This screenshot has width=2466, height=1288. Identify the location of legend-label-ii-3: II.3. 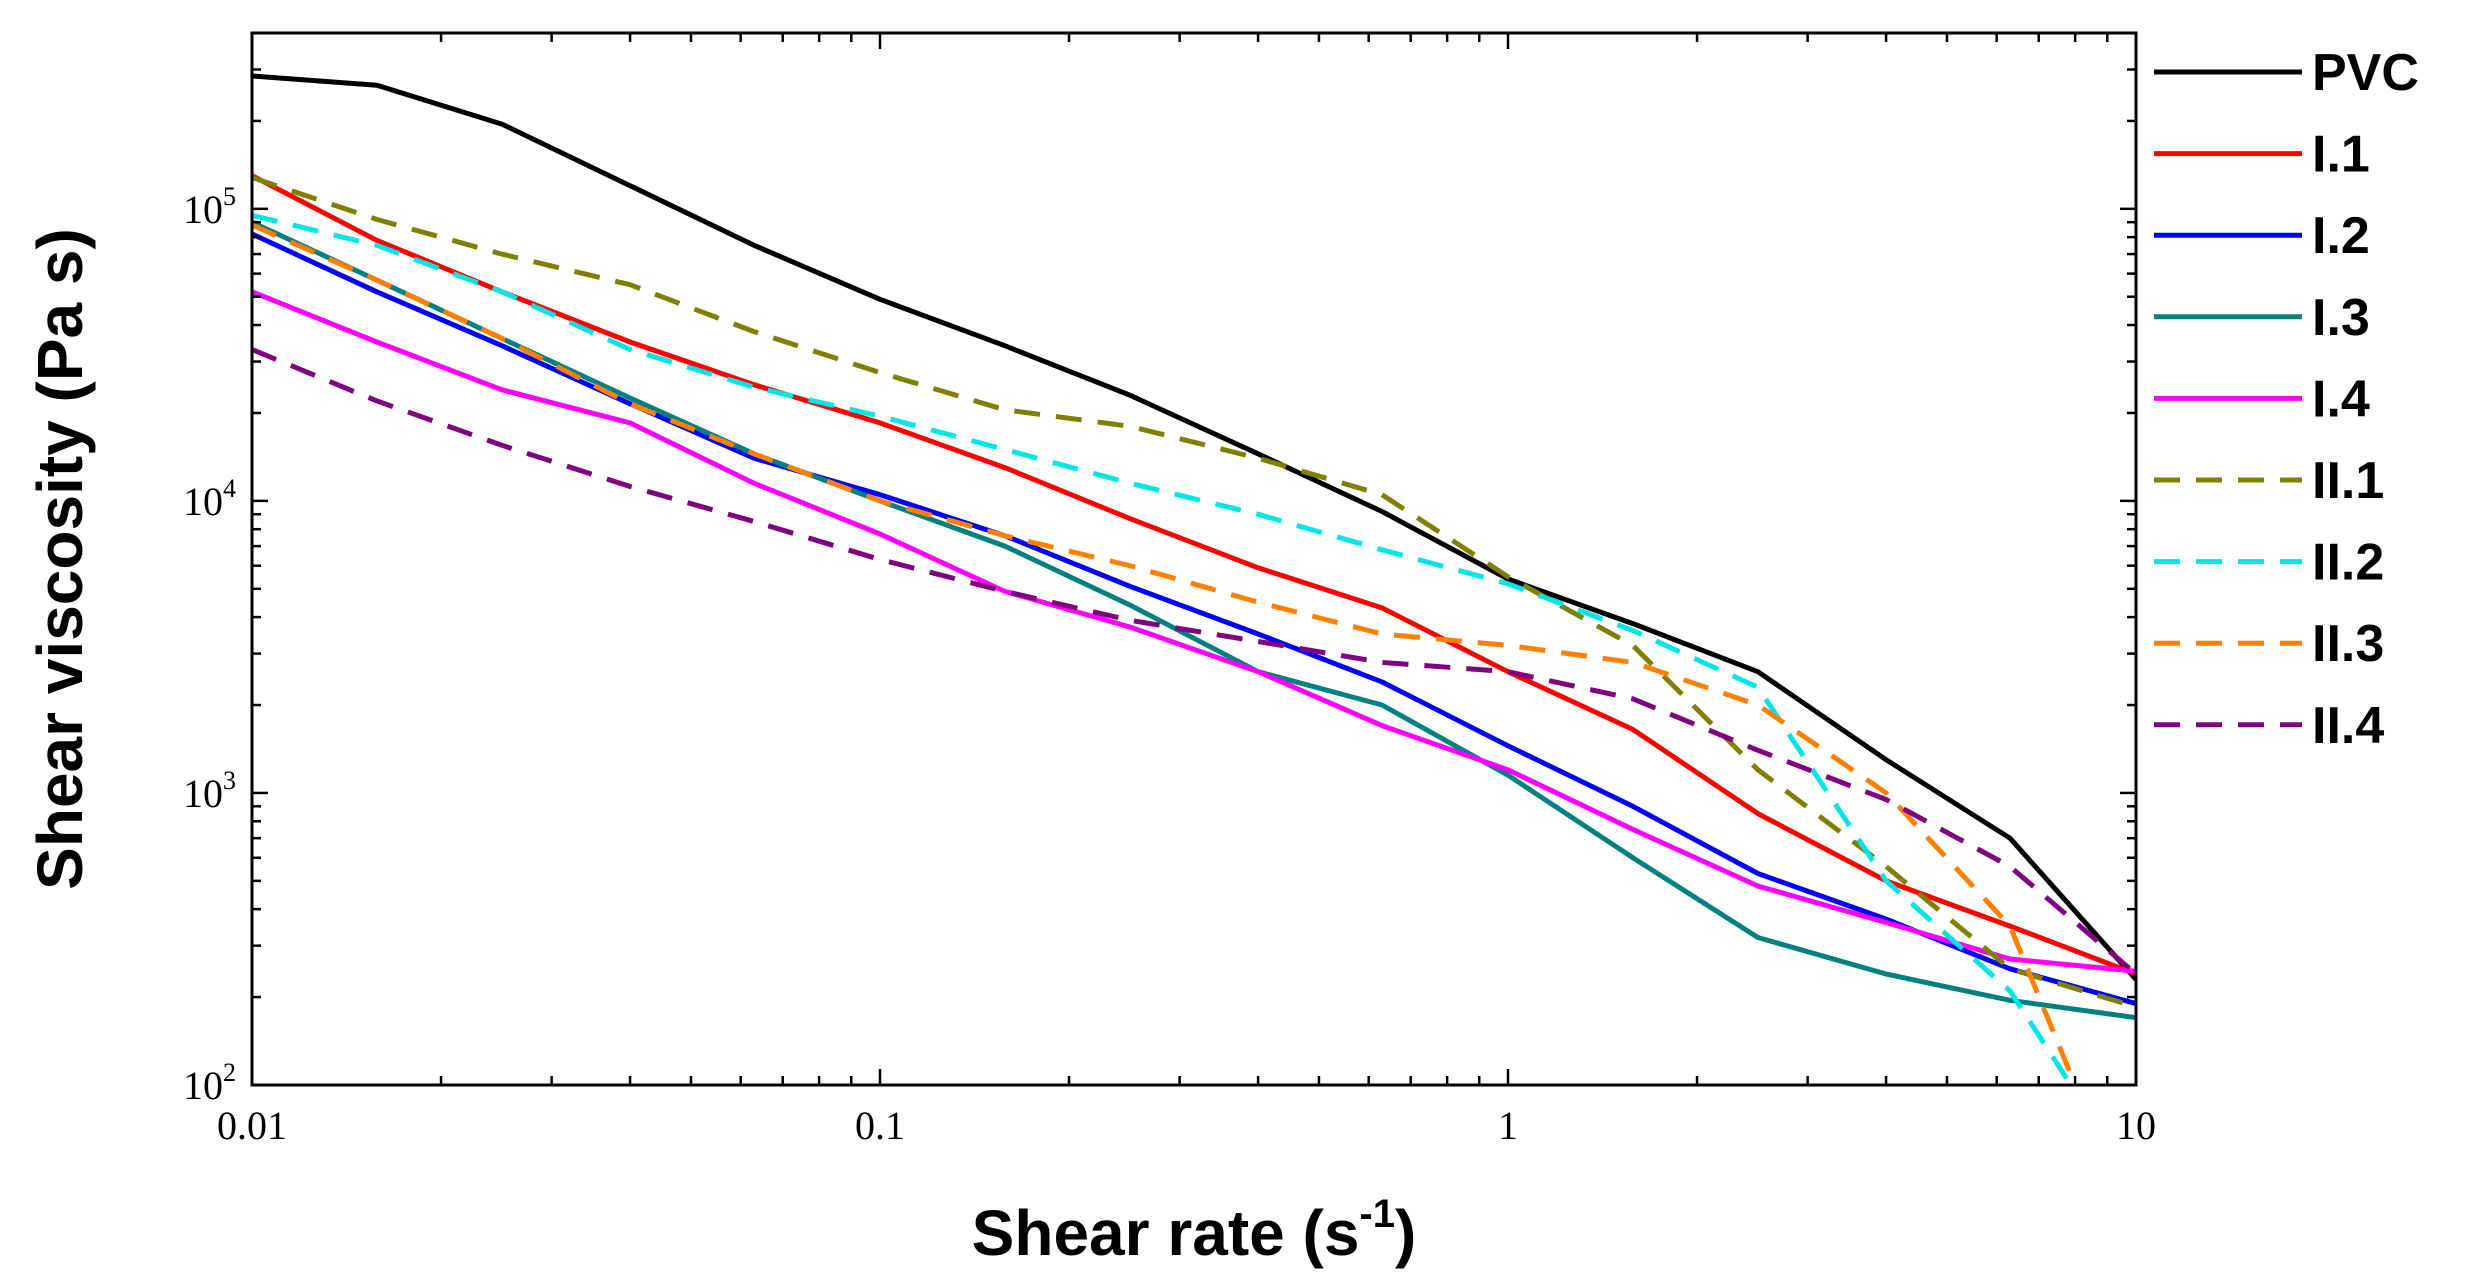
(2348, 644).